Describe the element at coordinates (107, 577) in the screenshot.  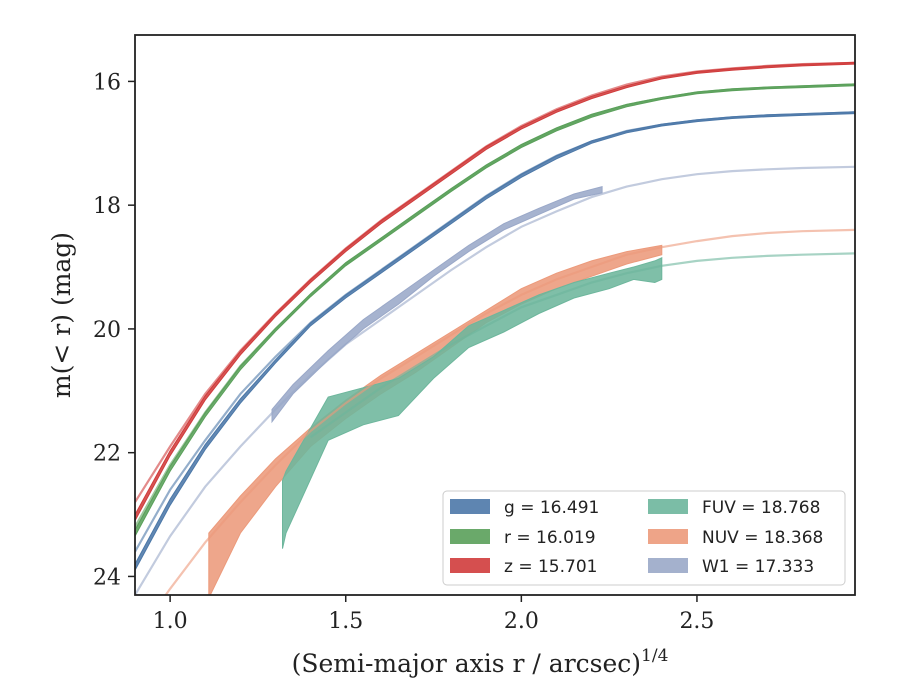
I see `y-tick-label: 24` at that location.